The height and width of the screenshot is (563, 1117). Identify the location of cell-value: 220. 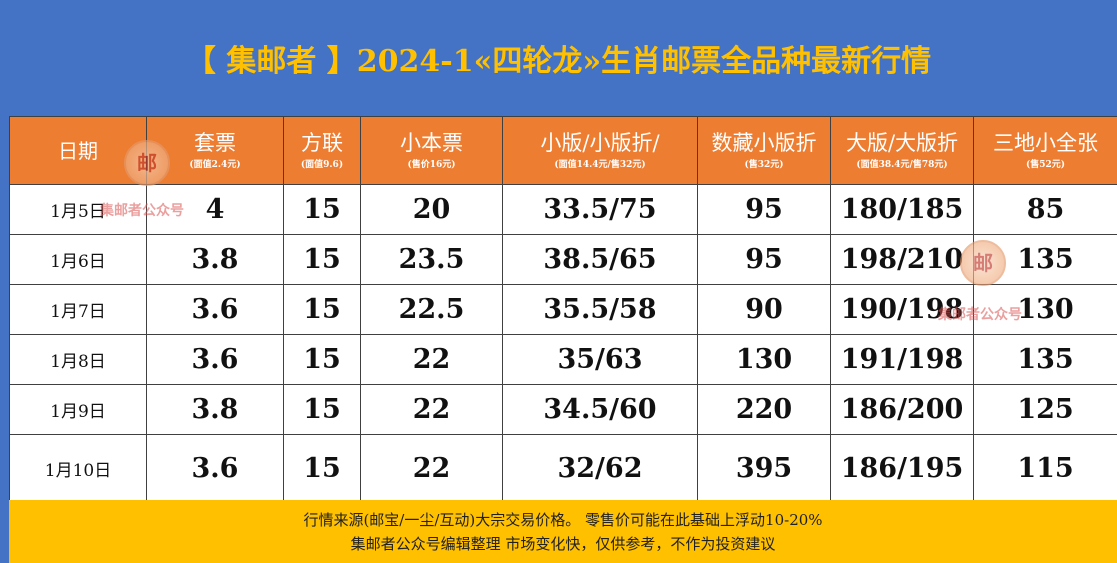
(764, 409).